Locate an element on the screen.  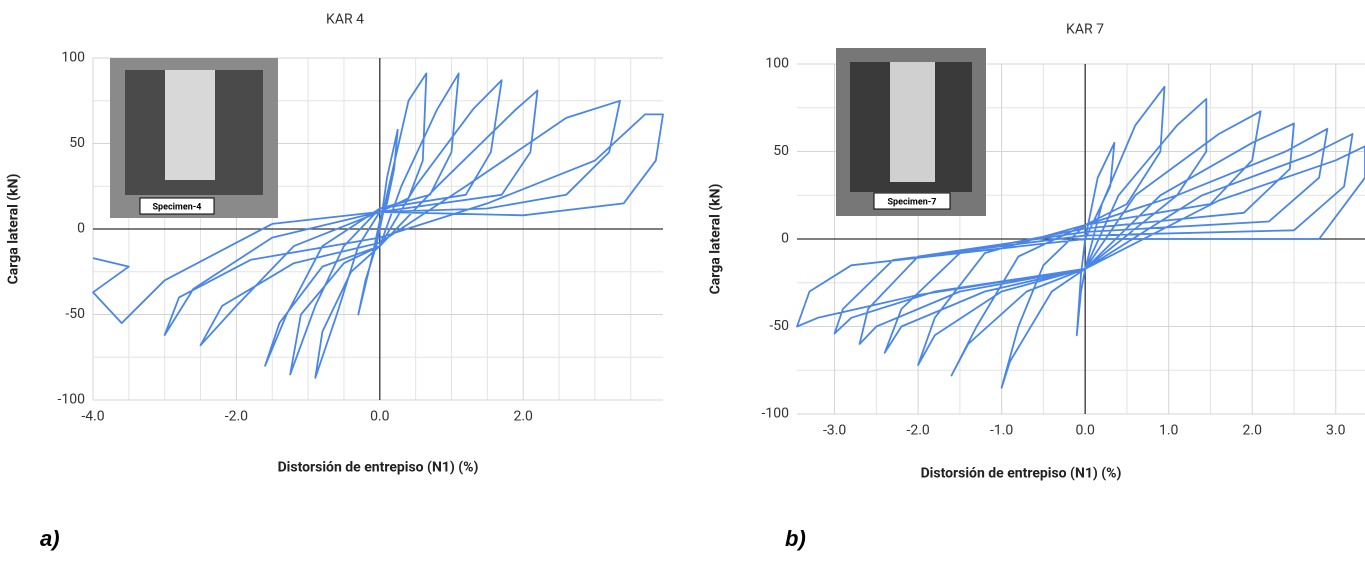
x-tick-label: 3.0 is located at coordinates (1336, 431).